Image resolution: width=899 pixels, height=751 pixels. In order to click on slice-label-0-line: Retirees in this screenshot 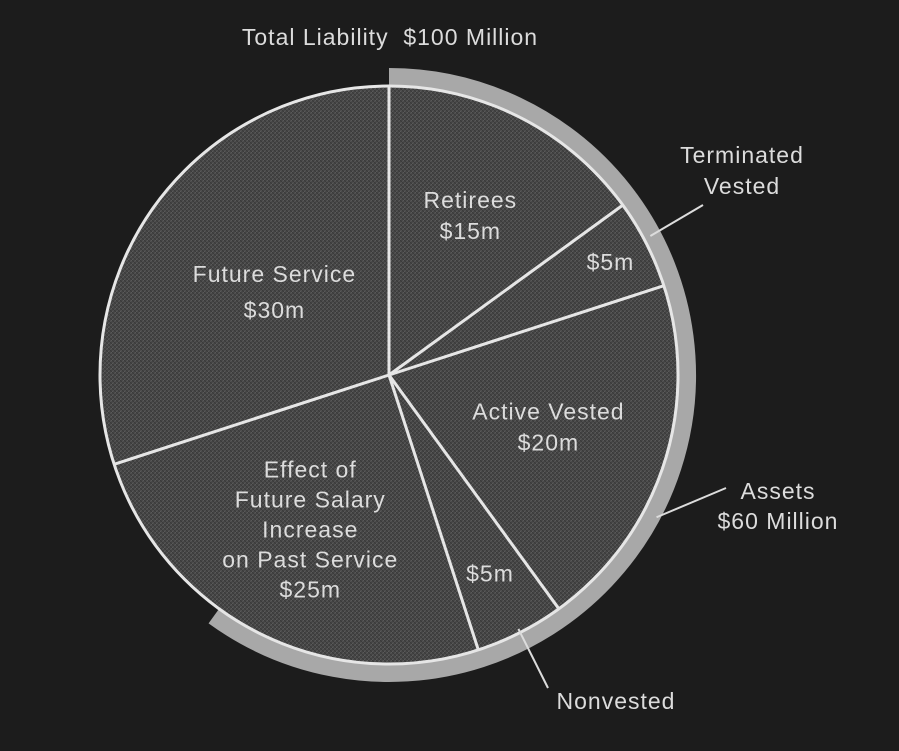, I will do `click(471, 200)`.